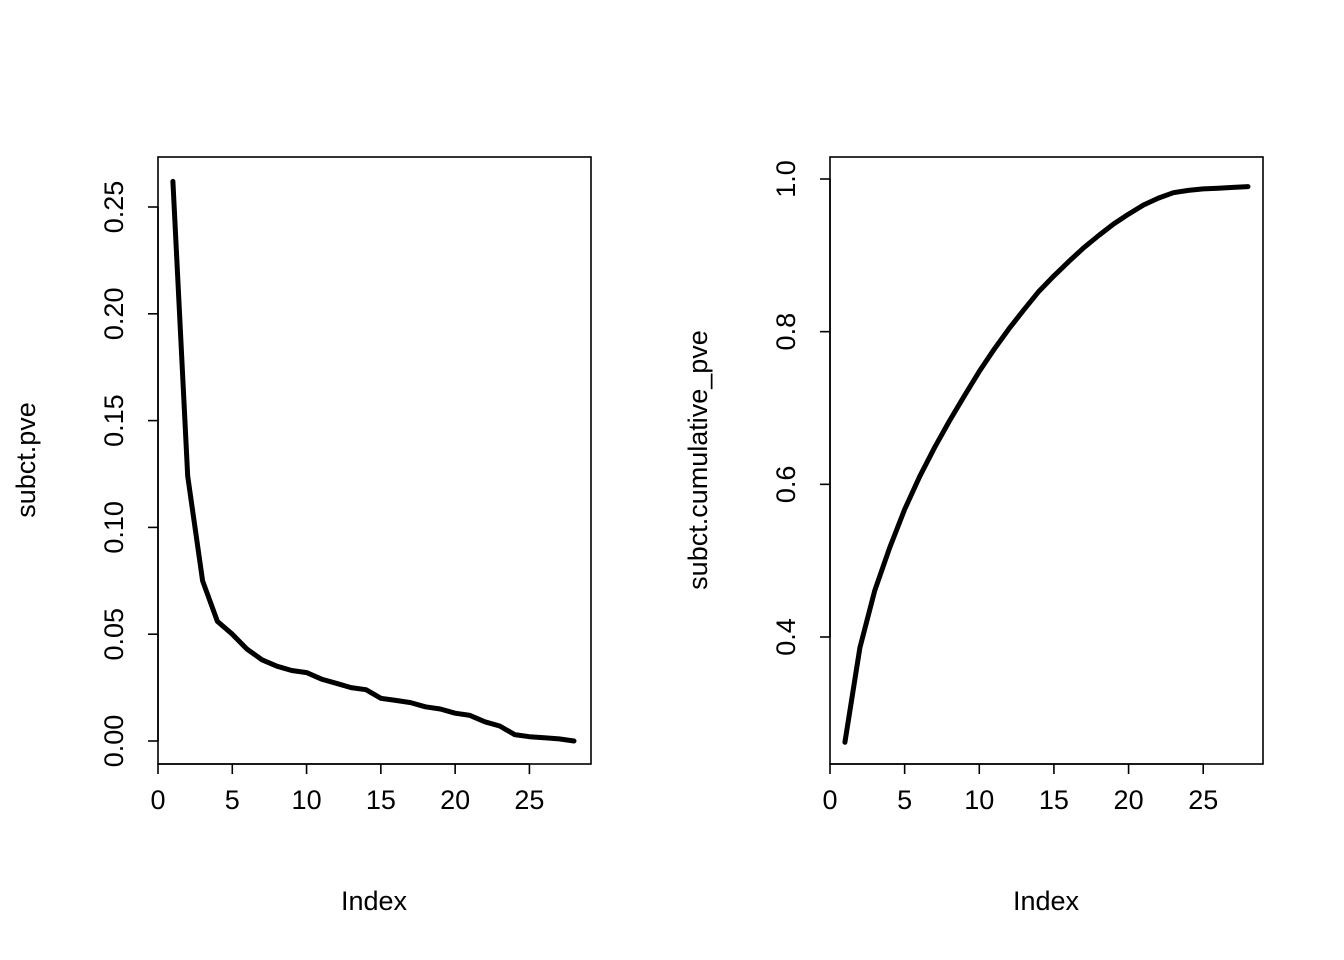 This screenshot has height=960, width=1344. I want to click on y-axis-label: subct.cumulative_pve, so click(698, 460).